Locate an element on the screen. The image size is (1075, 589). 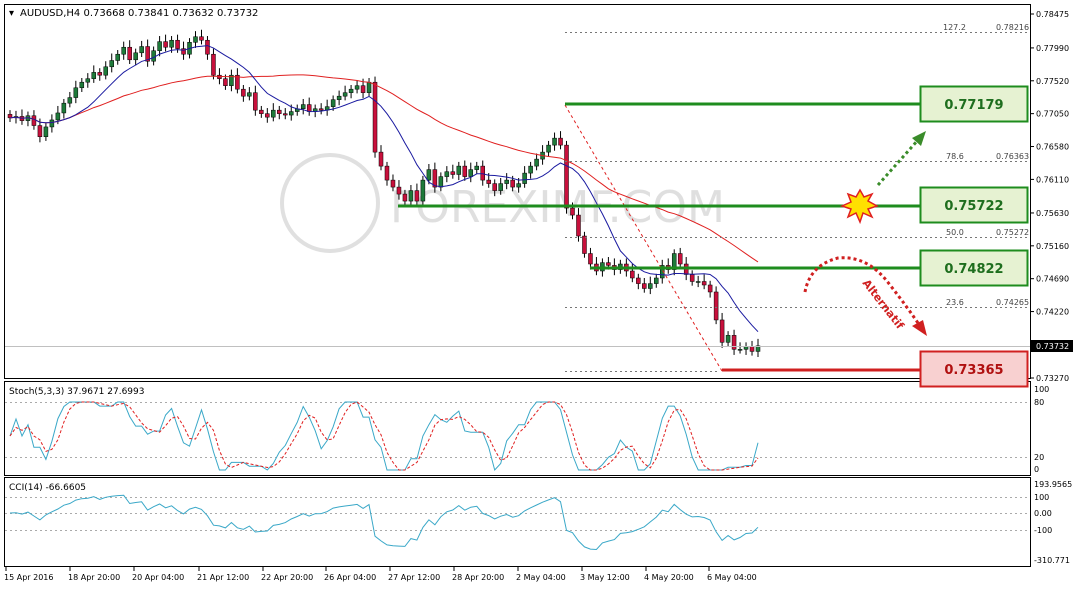
cci-panel-frame is located at coordinates (517, 522).